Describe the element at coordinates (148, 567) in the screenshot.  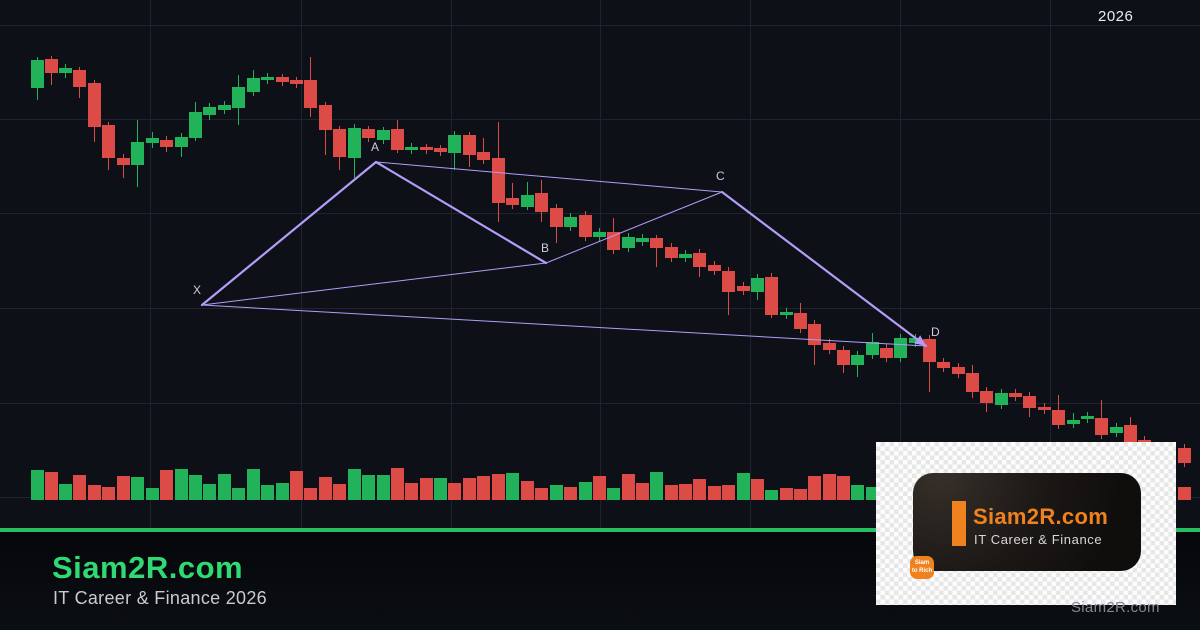
I see `footer-brand-text: Siam2R.com` at that location.